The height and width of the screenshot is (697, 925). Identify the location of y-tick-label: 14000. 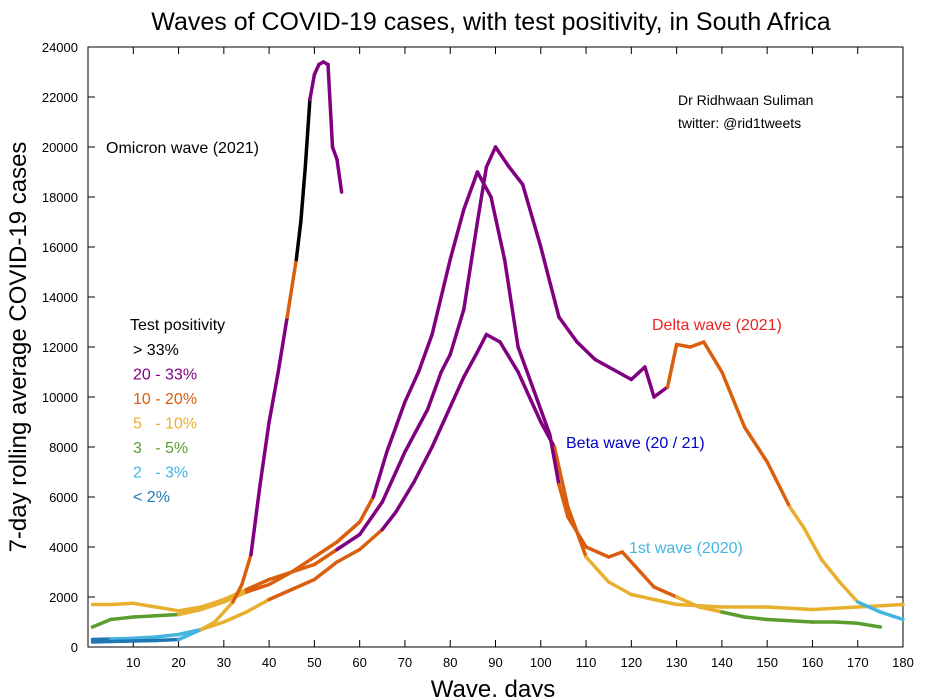
(60, 297).